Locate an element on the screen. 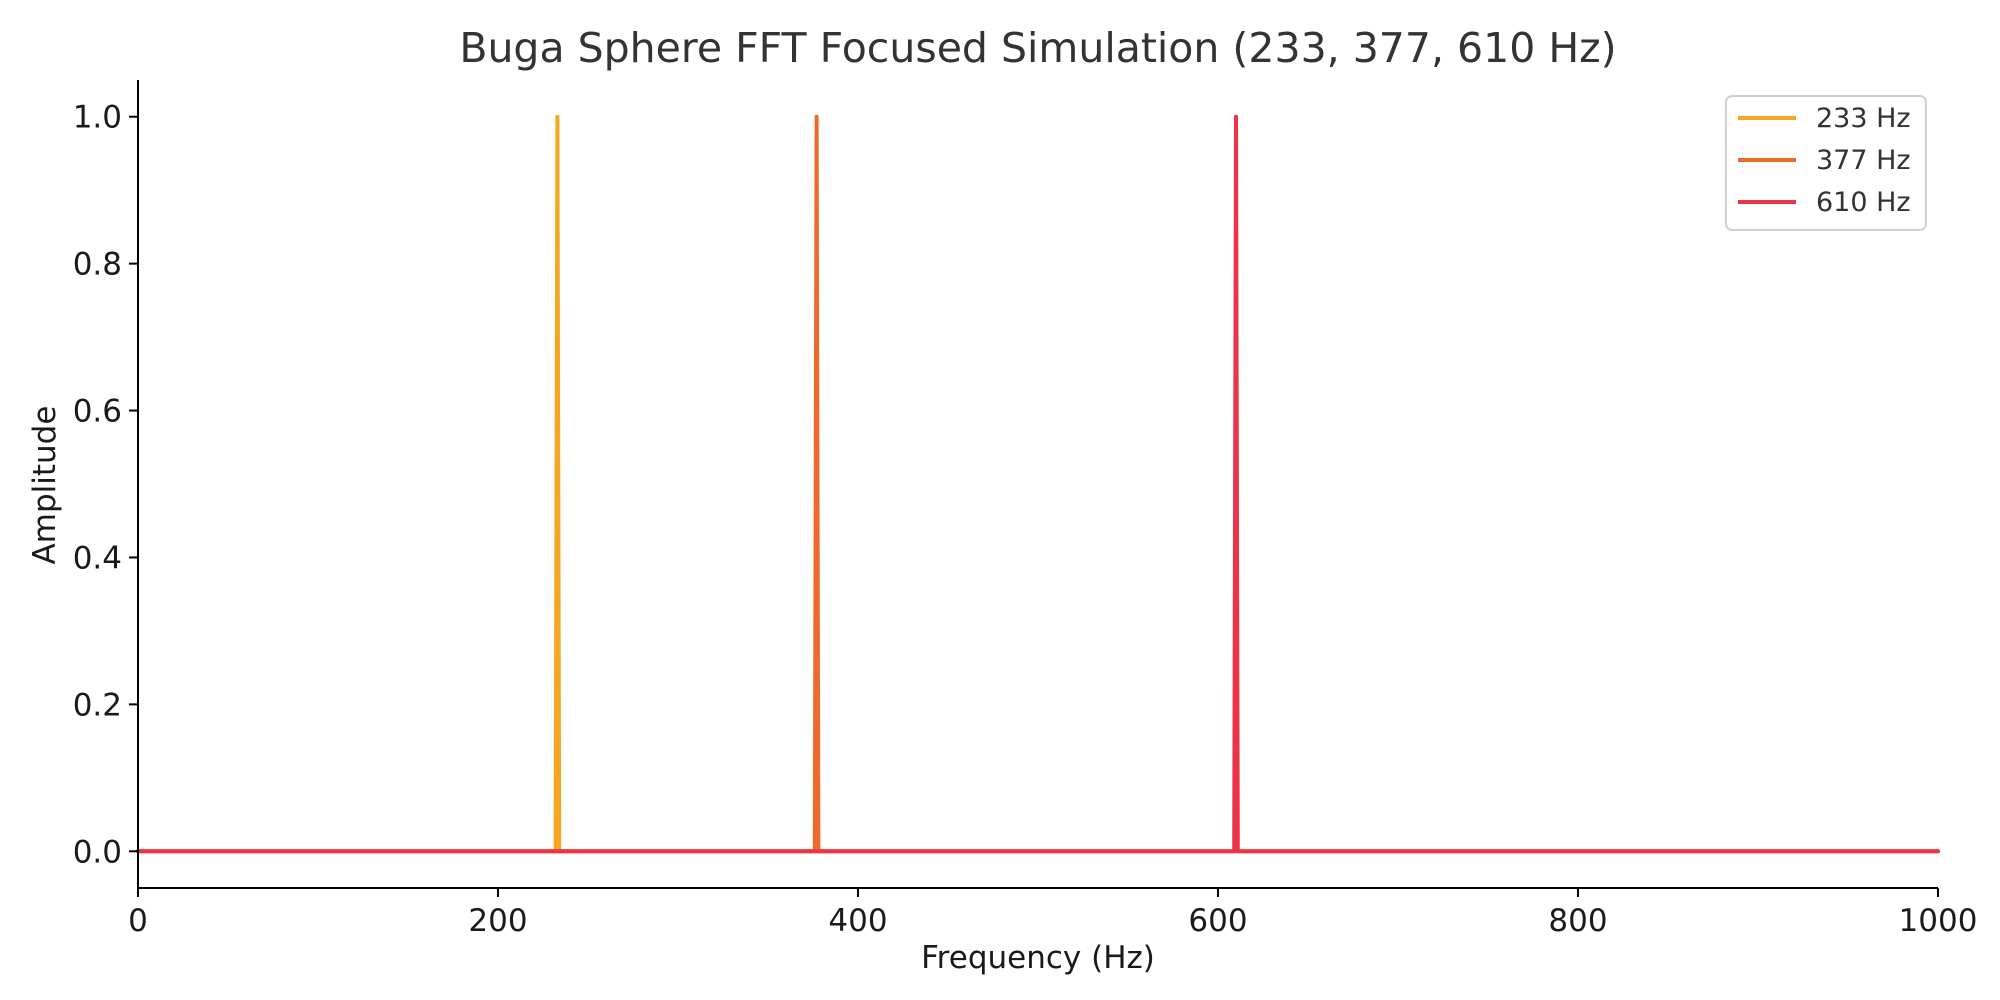 The height and width of the screenshot is (1000, 2000). legend-label: 610 Hz is located at coordinates (1863, 202).